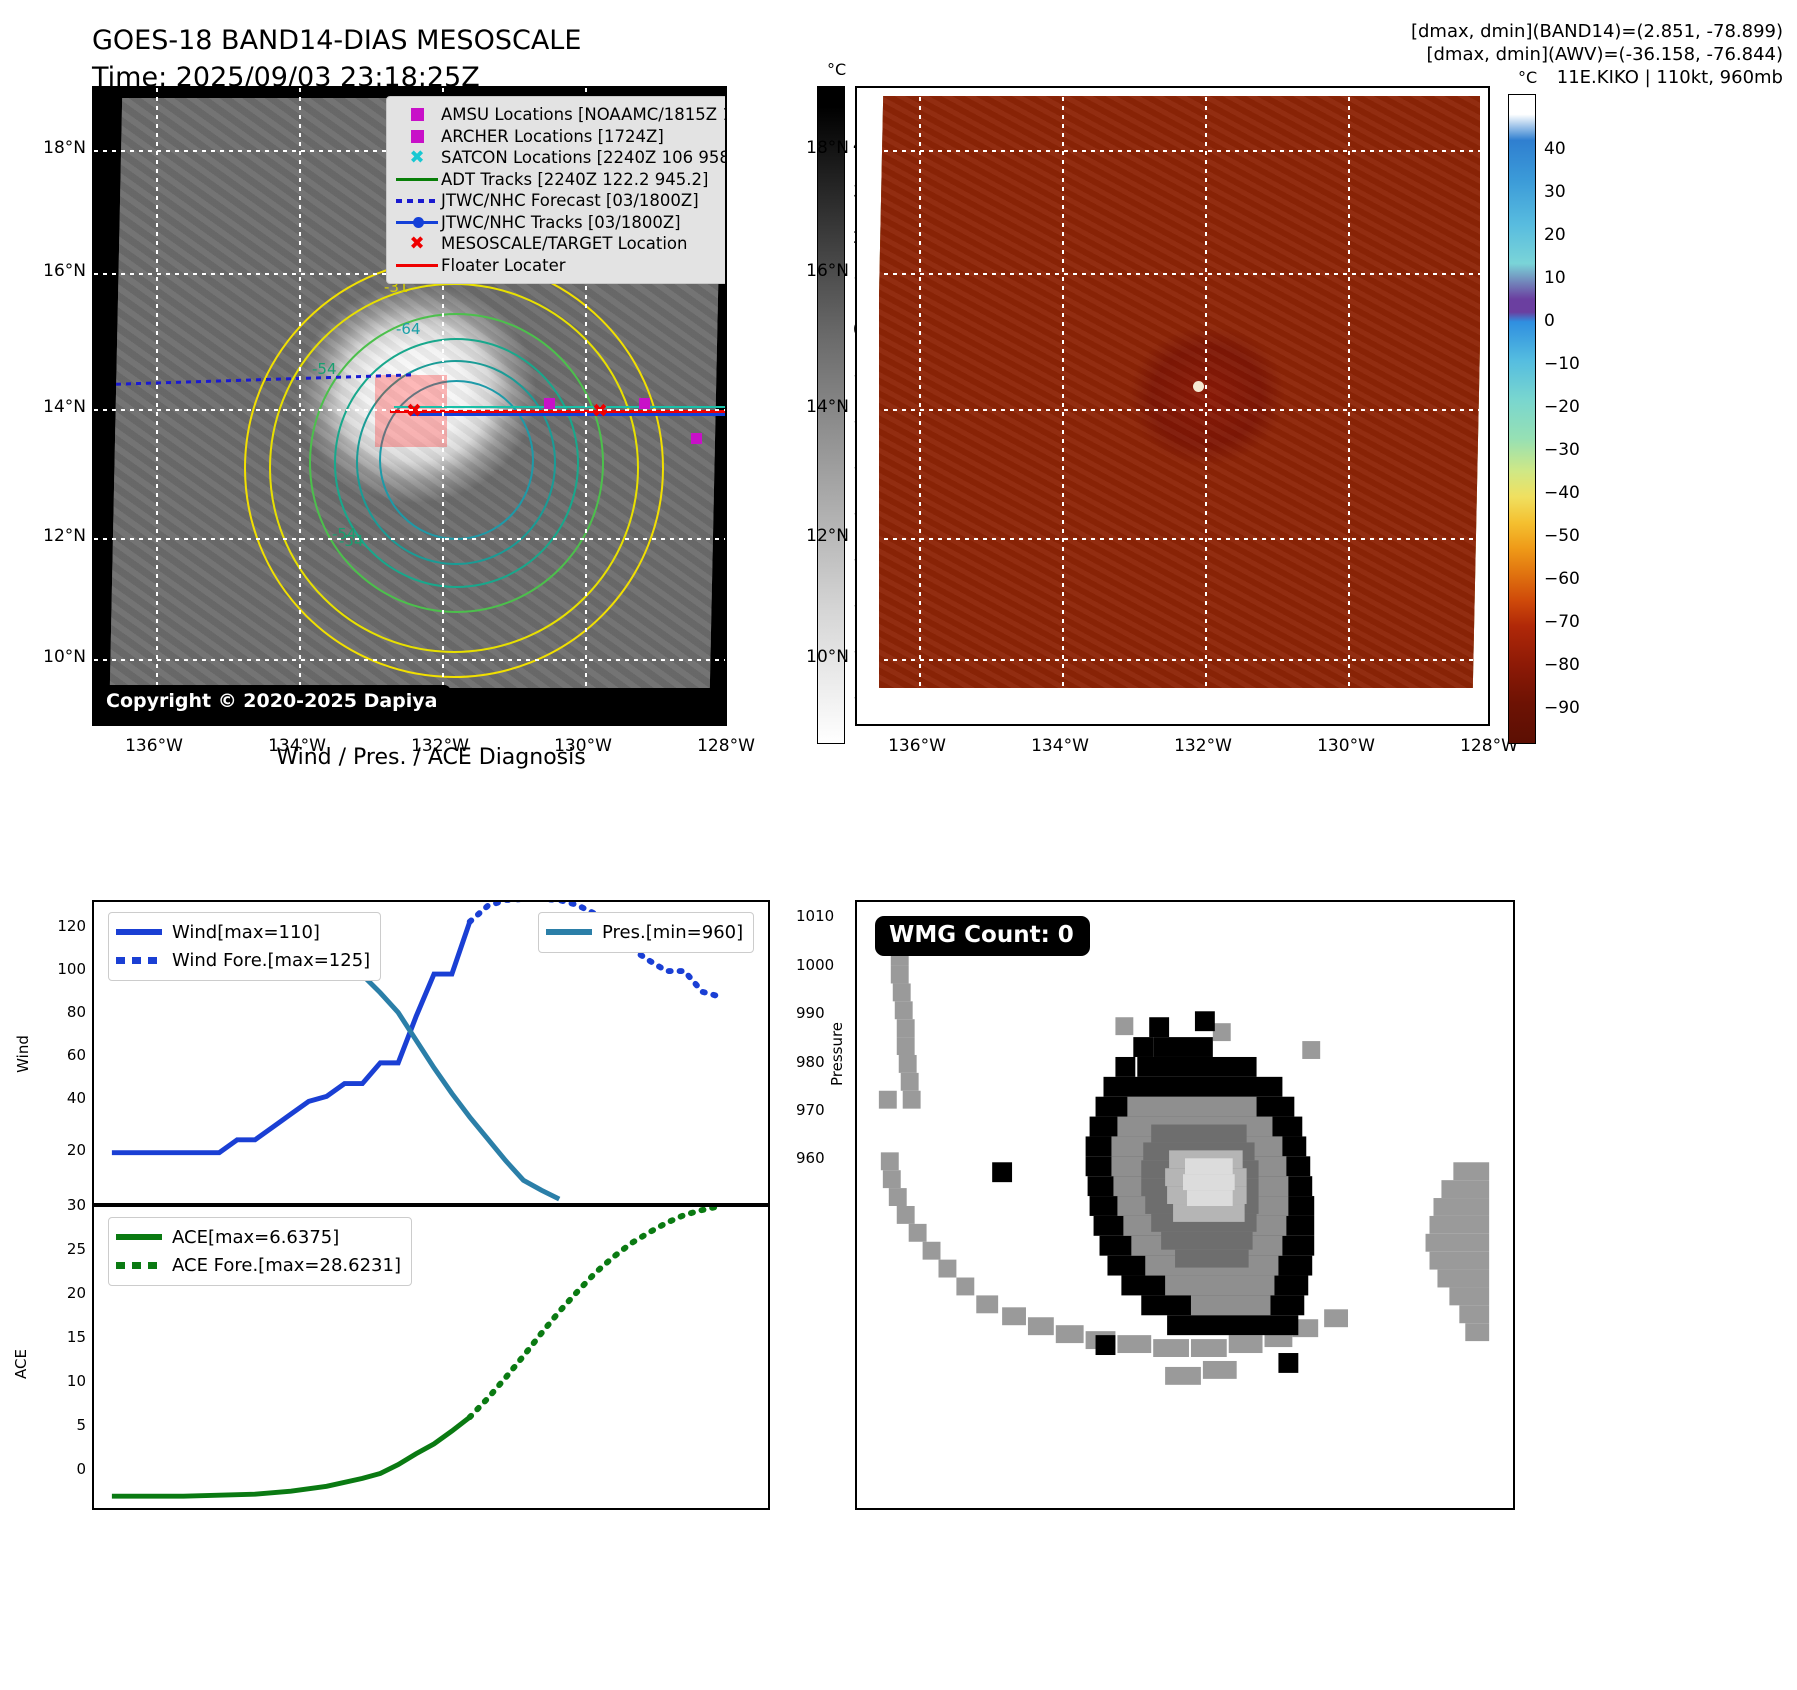  Describe the element at coordinates (291, 1457) in the screenshot. I see `ace-series-line` at that location.